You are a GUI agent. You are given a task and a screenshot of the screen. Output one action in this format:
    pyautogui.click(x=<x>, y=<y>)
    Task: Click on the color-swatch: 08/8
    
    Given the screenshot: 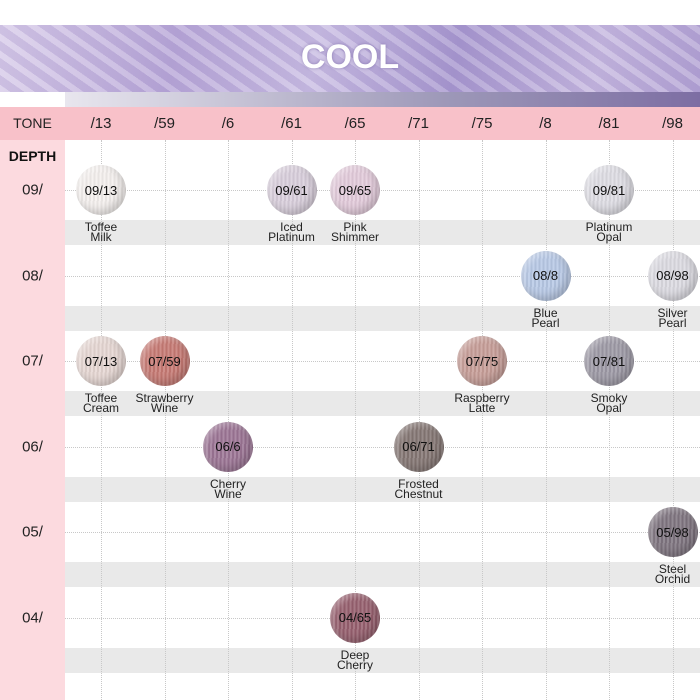 What is the action you would take?
    pyautogui.click(x=545, y=275)
    